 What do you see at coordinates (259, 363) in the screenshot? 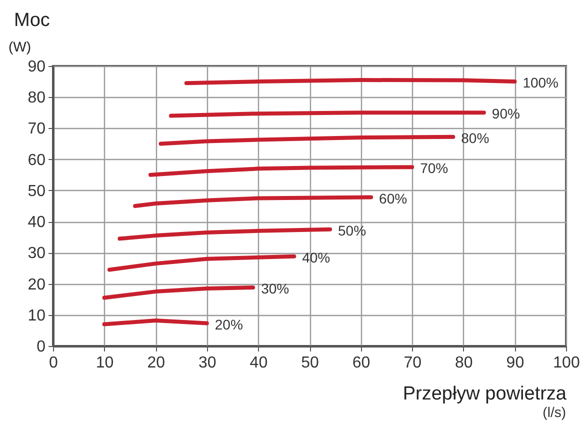
I see `x-tick-label: 40` at bounding box center [259, 363].